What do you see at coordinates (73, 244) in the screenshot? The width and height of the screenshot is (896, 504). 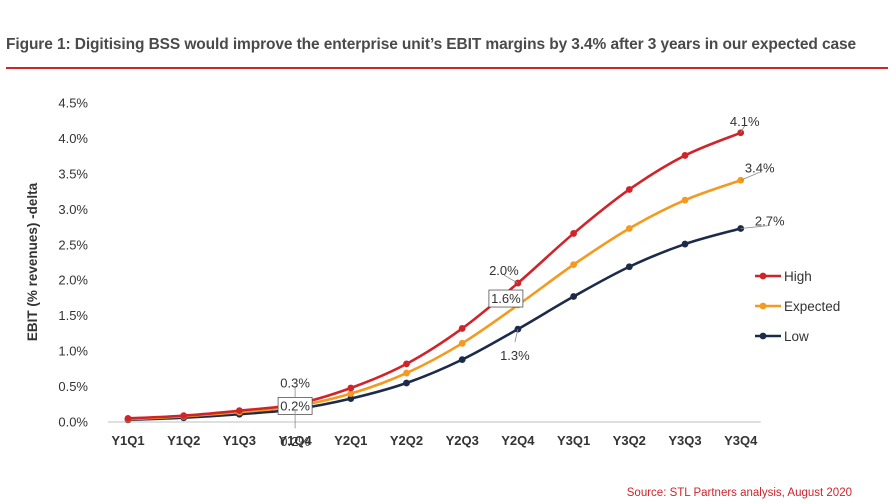 I see `y-tick-label: 2.5%` at bounding box center [73, 244].